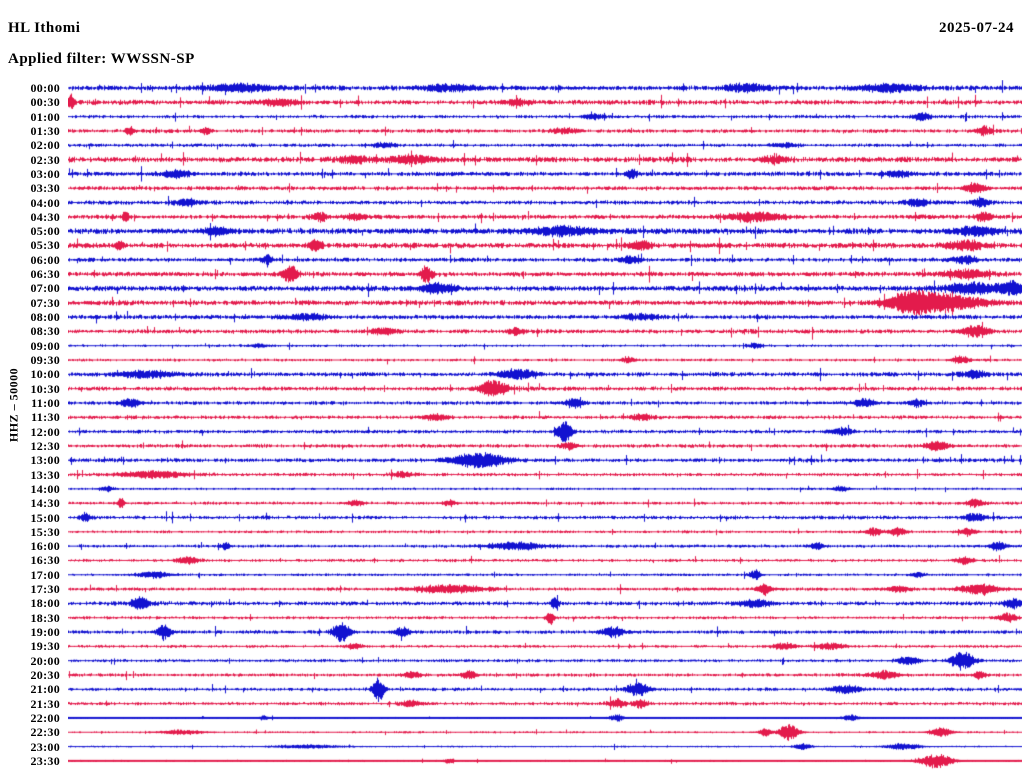  What do you see at coordinates (45, 474) in the screenshot?
I see `time-label-13-30: 13:30` at bounding box center [45, 474].